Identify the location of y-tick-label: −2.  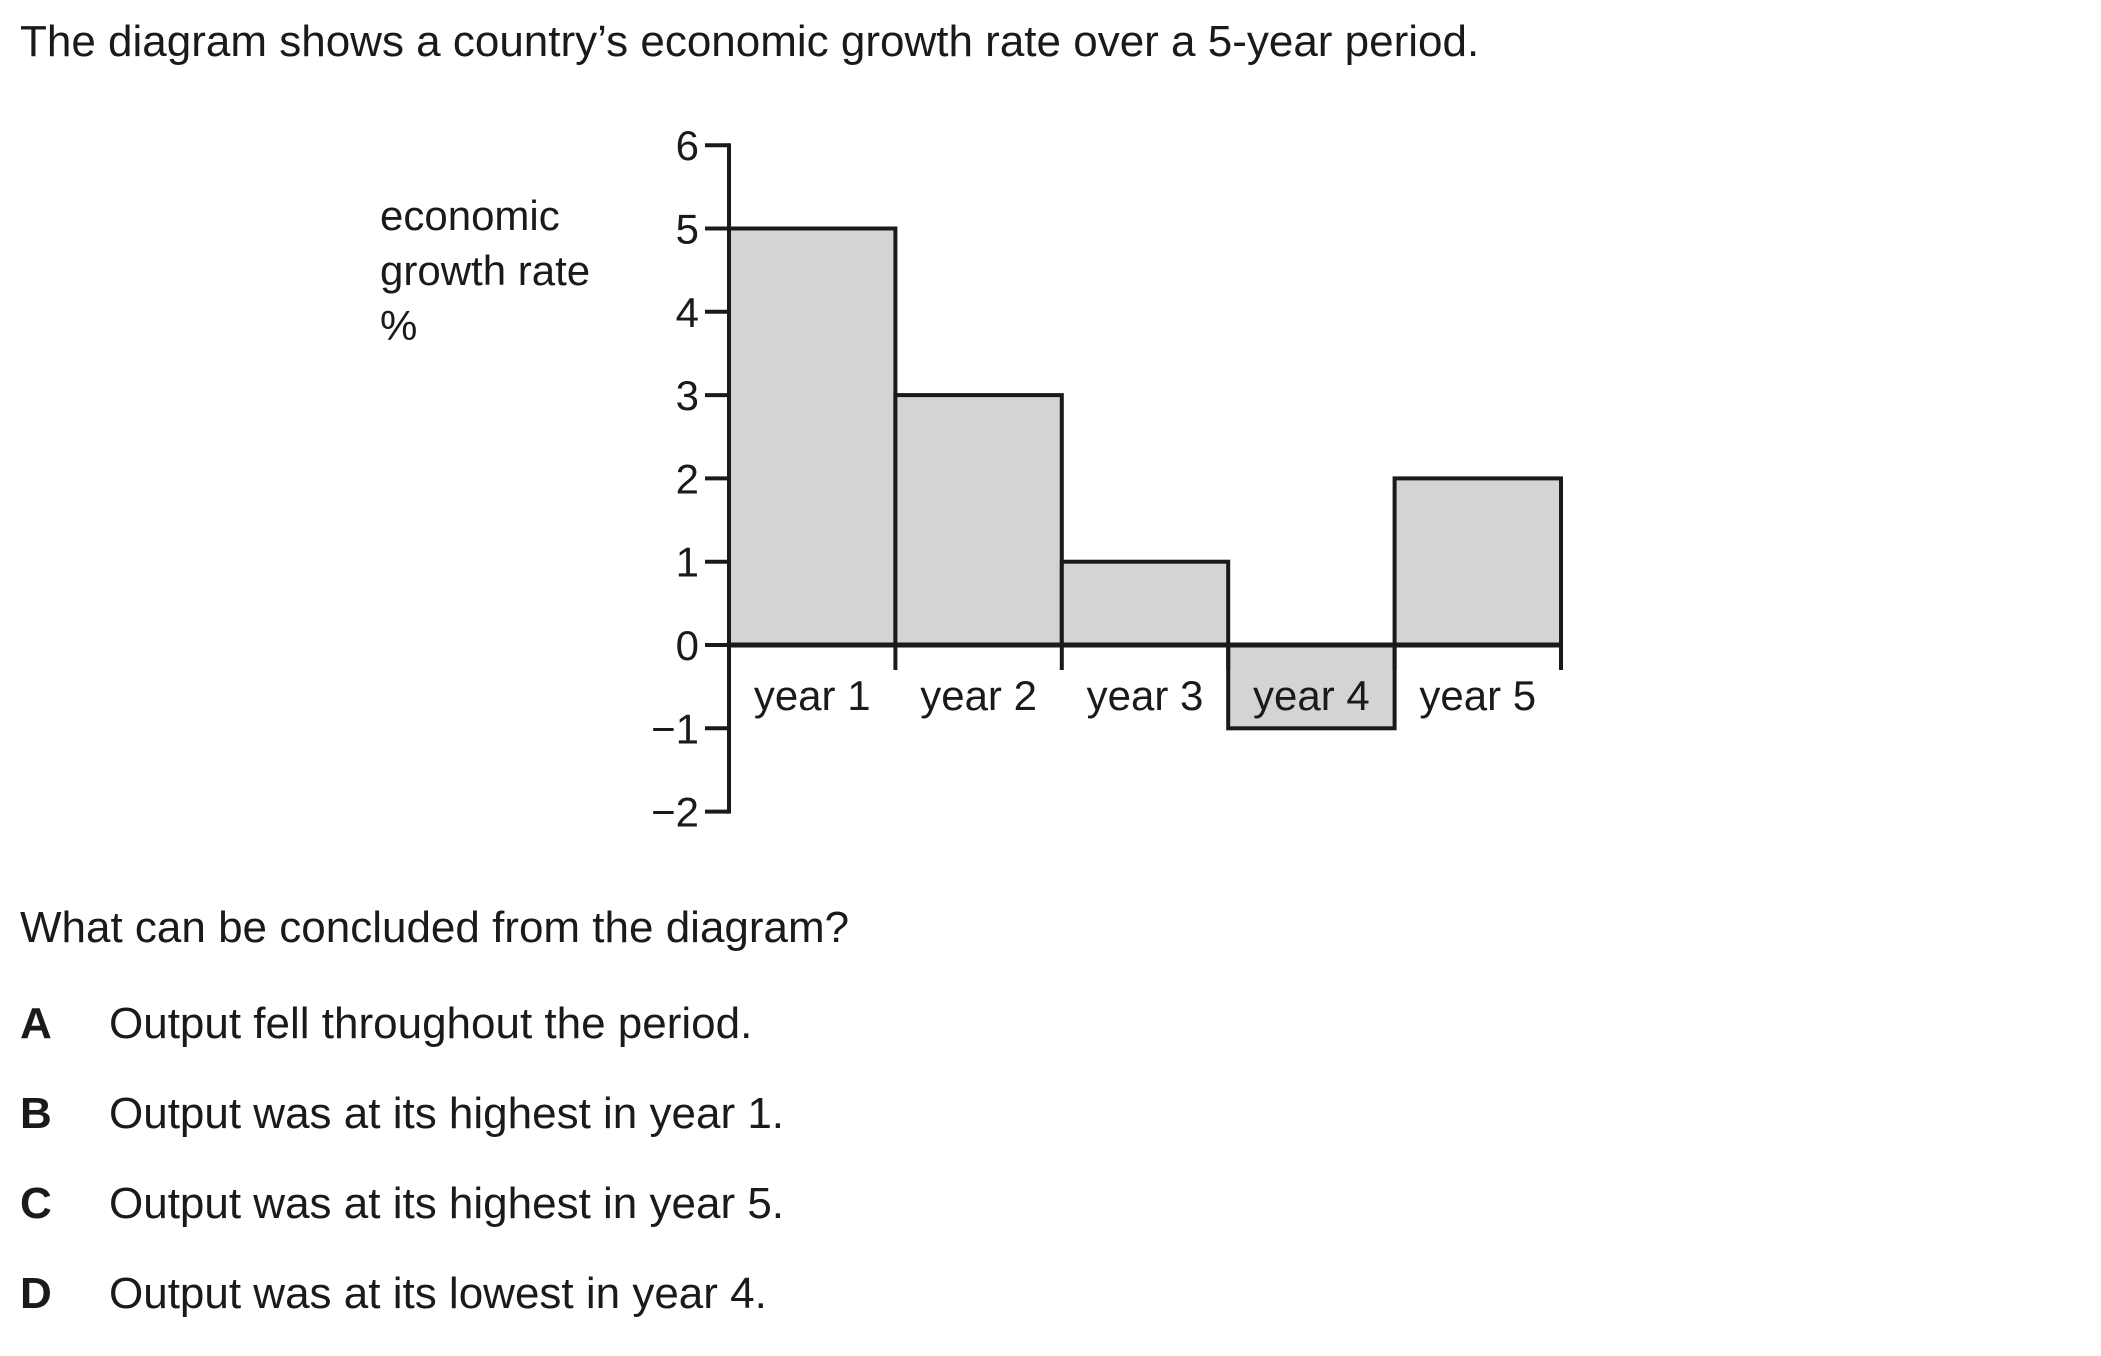
(675, 812).